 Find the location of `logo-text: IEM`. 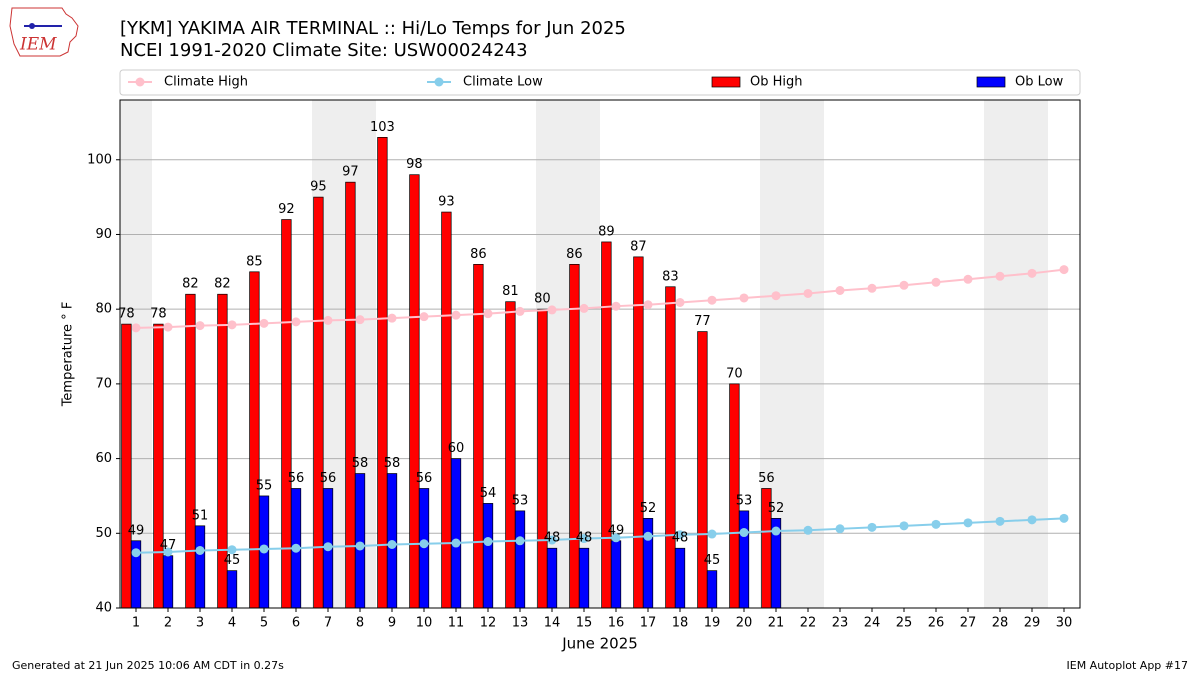

logo-text: IEM is located at coordinates (38, 45).